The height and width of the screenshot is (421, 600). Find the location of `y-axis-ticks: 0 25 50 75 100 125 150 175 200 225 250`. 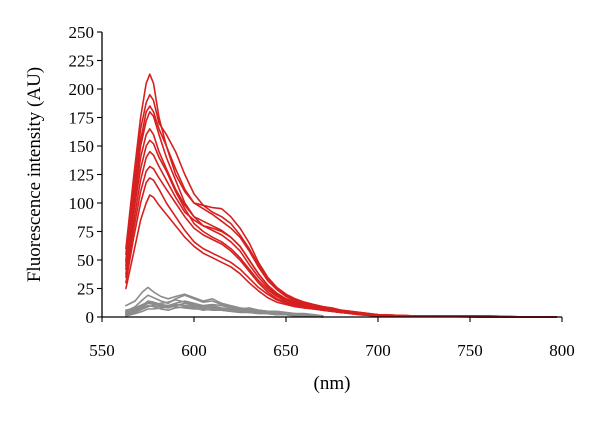

y-axis-ticks: 0 25 50 75 100 125 150 175 200 225 250 is located at coordinates (85, 175).